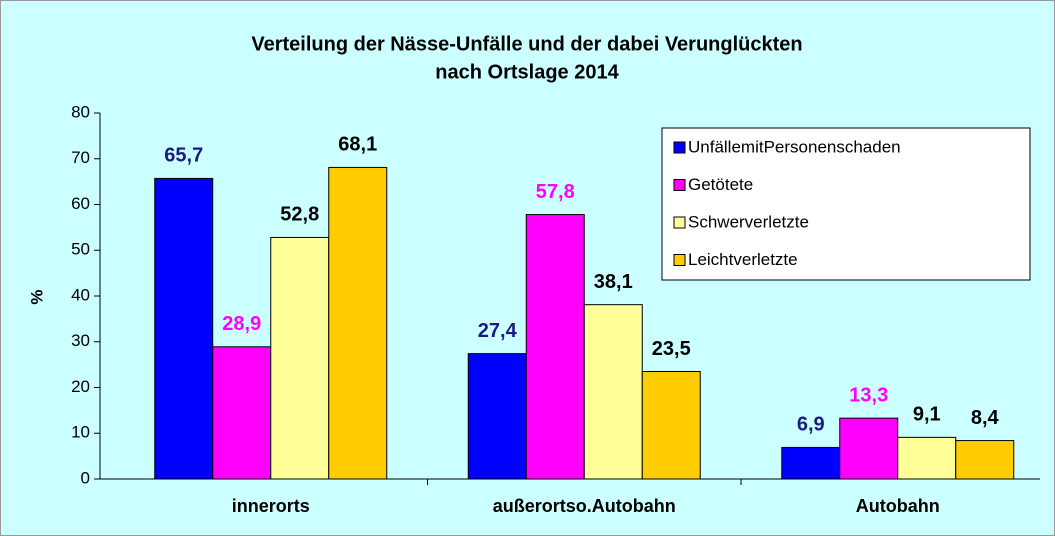  Describe the element at coordinates (36, 296) in the screenshot. I see `y-axis-label: %` at that location.